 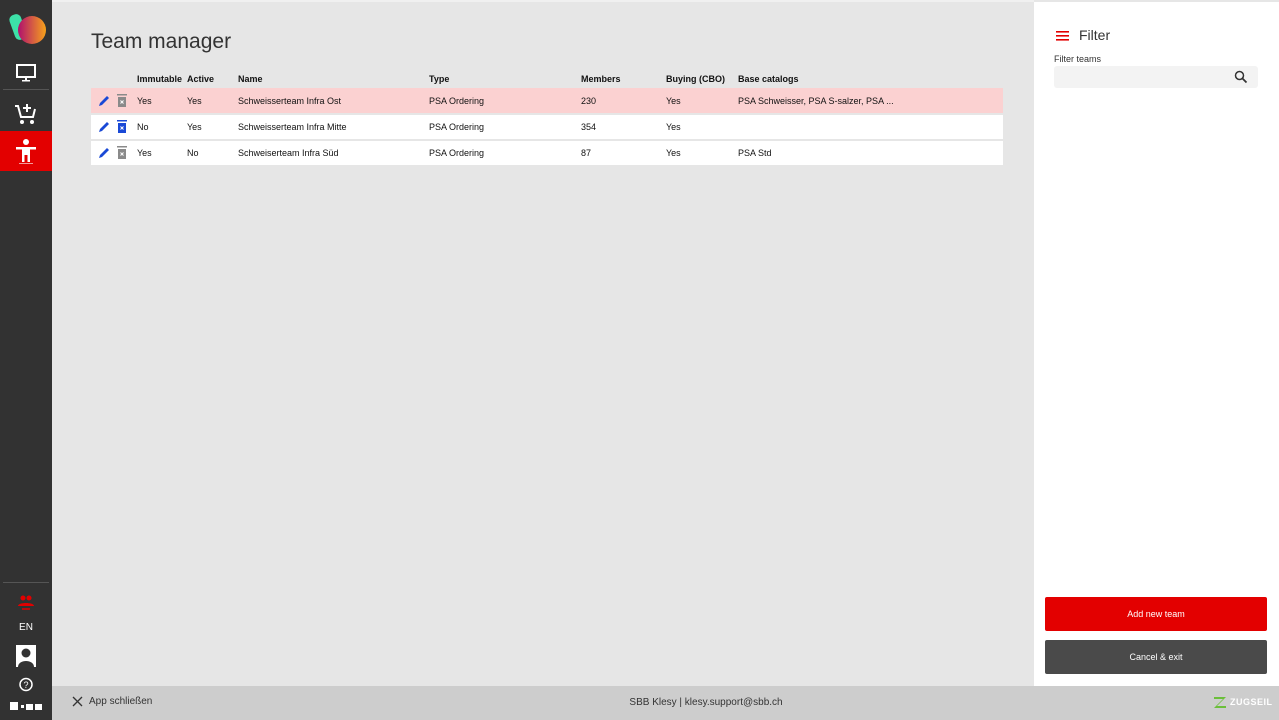 What do you see at coordinates (870, 127) in the screenshot?
I see `cell-catalogs` at bounding box center [870, 127].